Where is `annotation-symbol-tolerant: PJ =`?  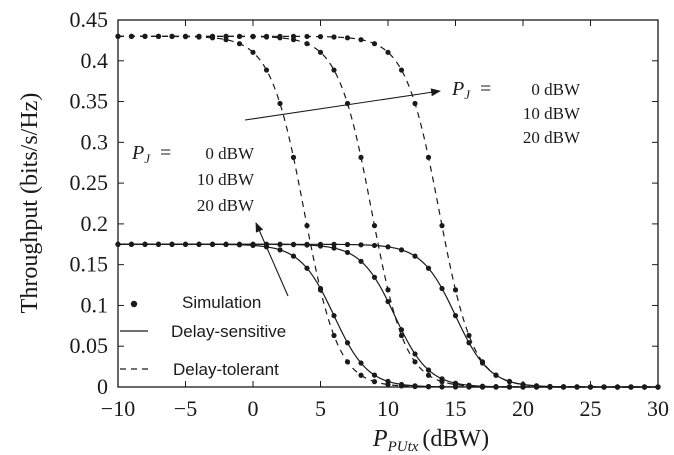
annotation-symbol-tolerant: PJ = is located at coordinates (471, 90).